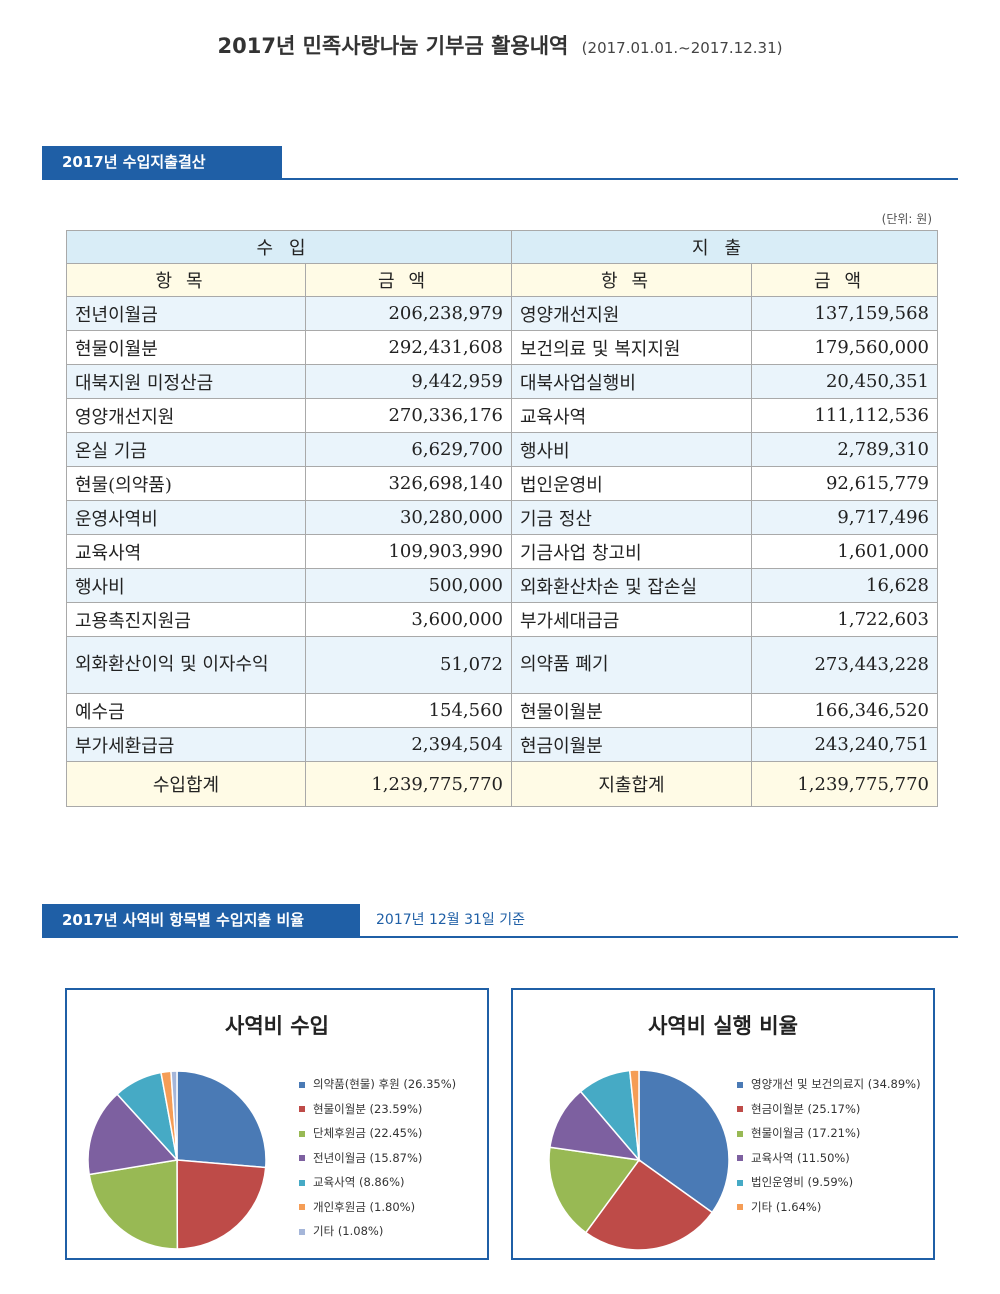 The width and height of the screenshot is (1000, 1294). I want to click on income-amount-cell: 270,336,176, so click(408, 415).